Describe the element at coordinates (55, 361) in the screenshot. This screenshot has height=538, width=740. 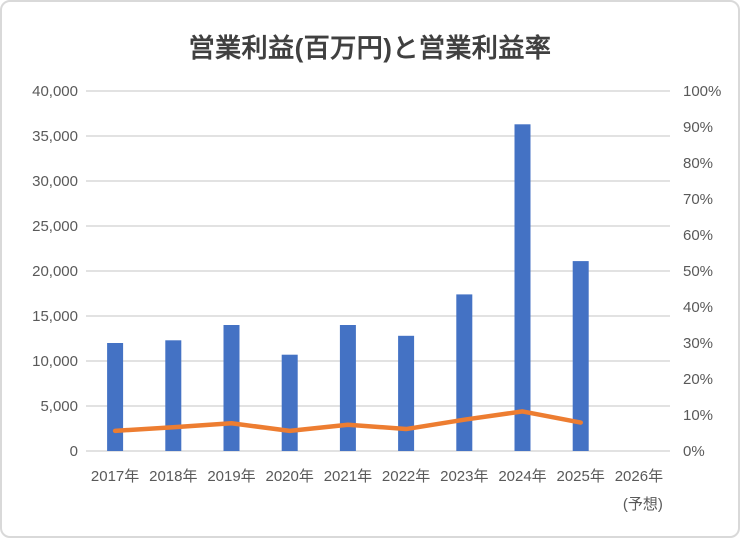
I see `left-axis-tick: 10,000` at that location.